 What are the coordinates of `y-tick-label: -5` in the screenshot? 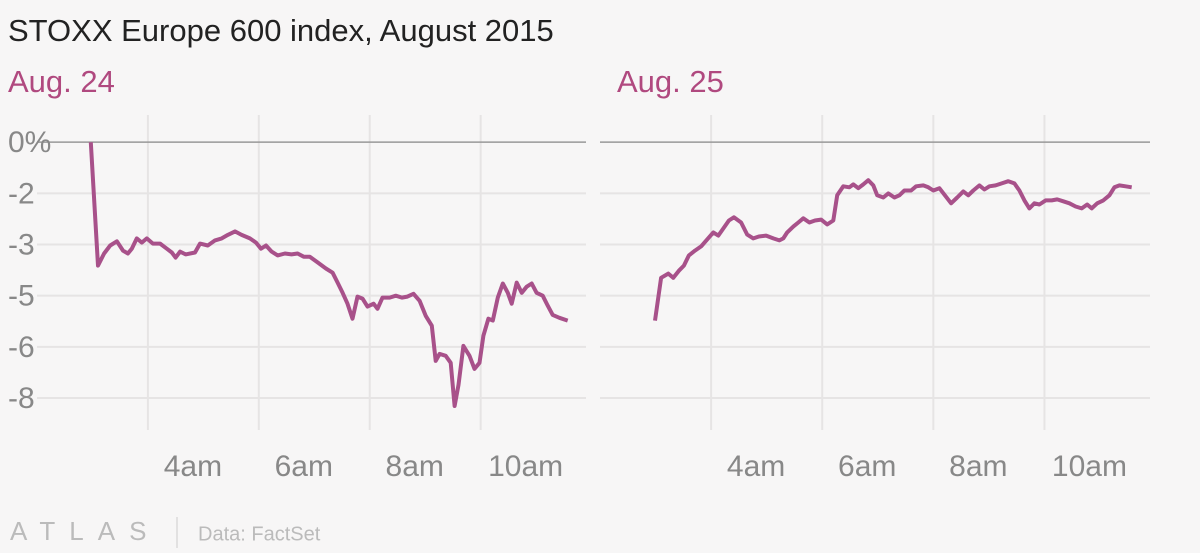 It's located at (21, 296).